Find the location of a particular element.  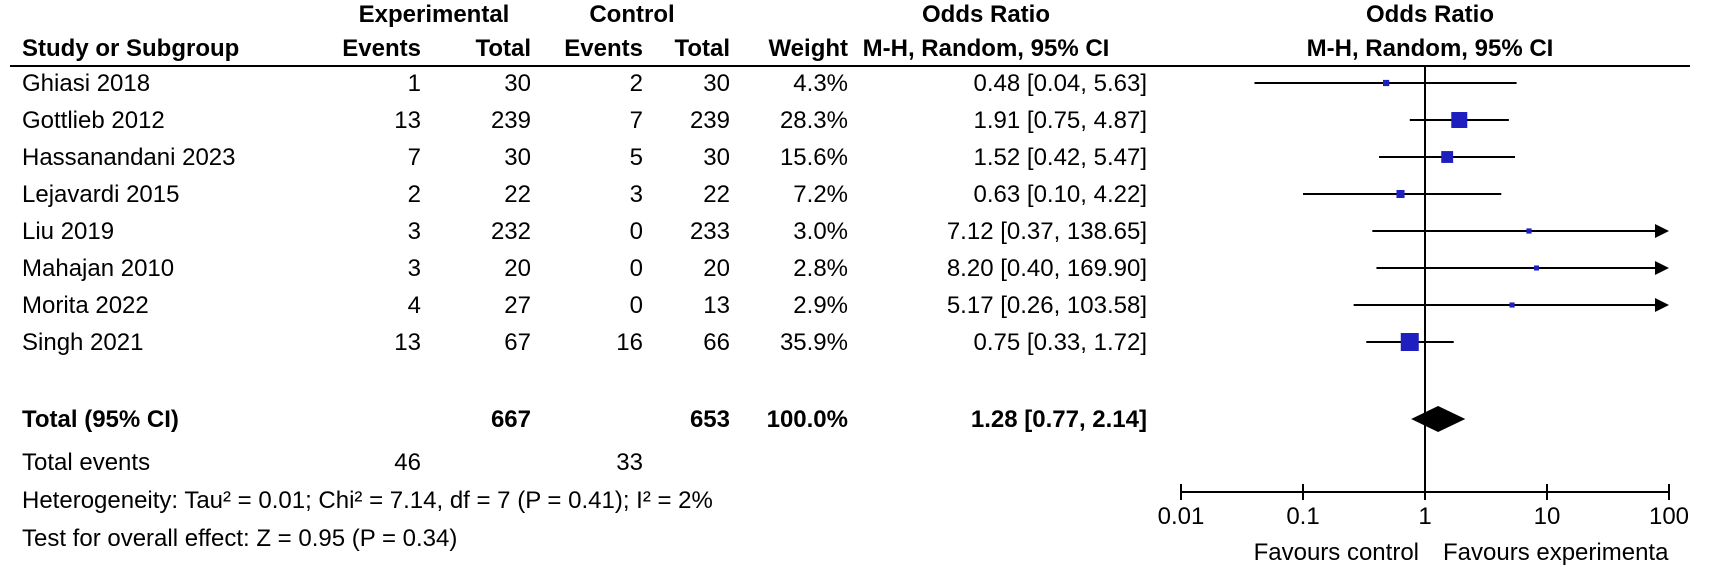

weight-cell: 2.9% is located at coordinates (820, 305).